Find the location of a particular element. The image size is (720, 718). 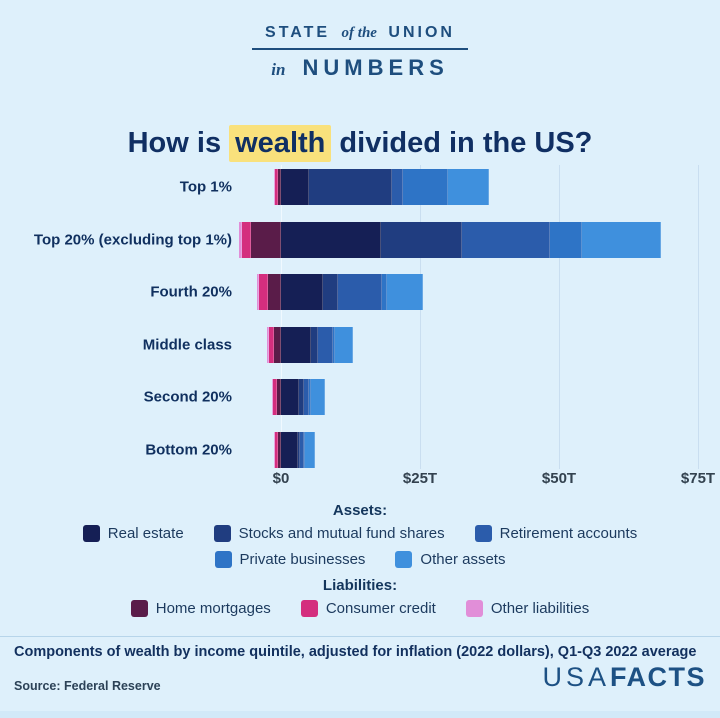

x-axis: $0 $25T $50T $75T is located at coordinates (360, 480).